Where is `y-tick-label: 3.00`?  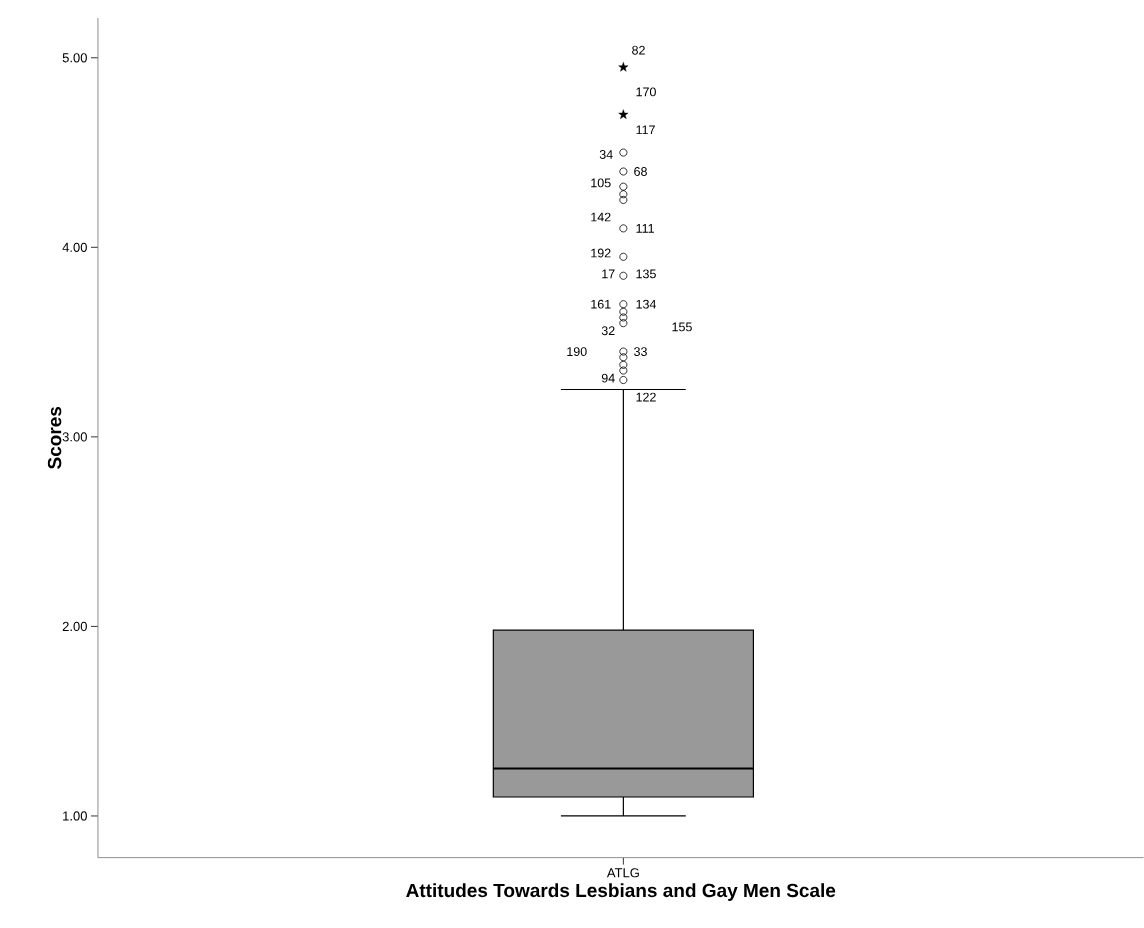 y-tick-label: 3.00 is located at coordinates (74, 437).